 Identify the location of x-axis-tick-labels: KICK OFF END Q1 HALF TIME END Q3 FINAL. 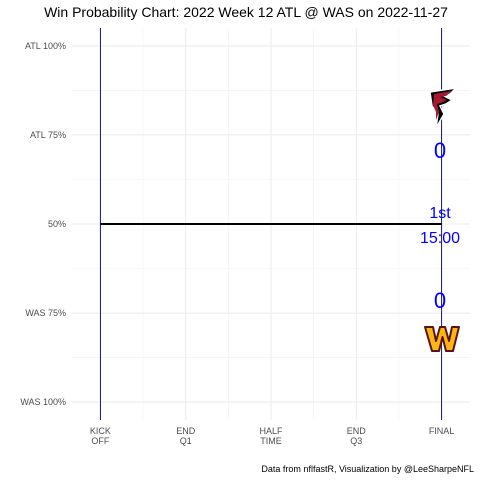
(272, 436).